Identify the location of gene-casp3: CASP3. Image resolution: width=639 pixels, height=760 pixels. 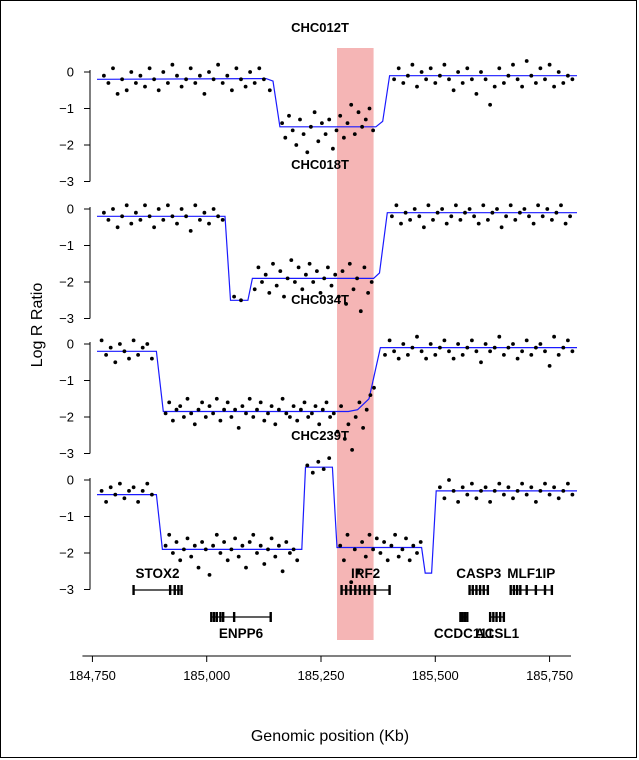
(479, 580).